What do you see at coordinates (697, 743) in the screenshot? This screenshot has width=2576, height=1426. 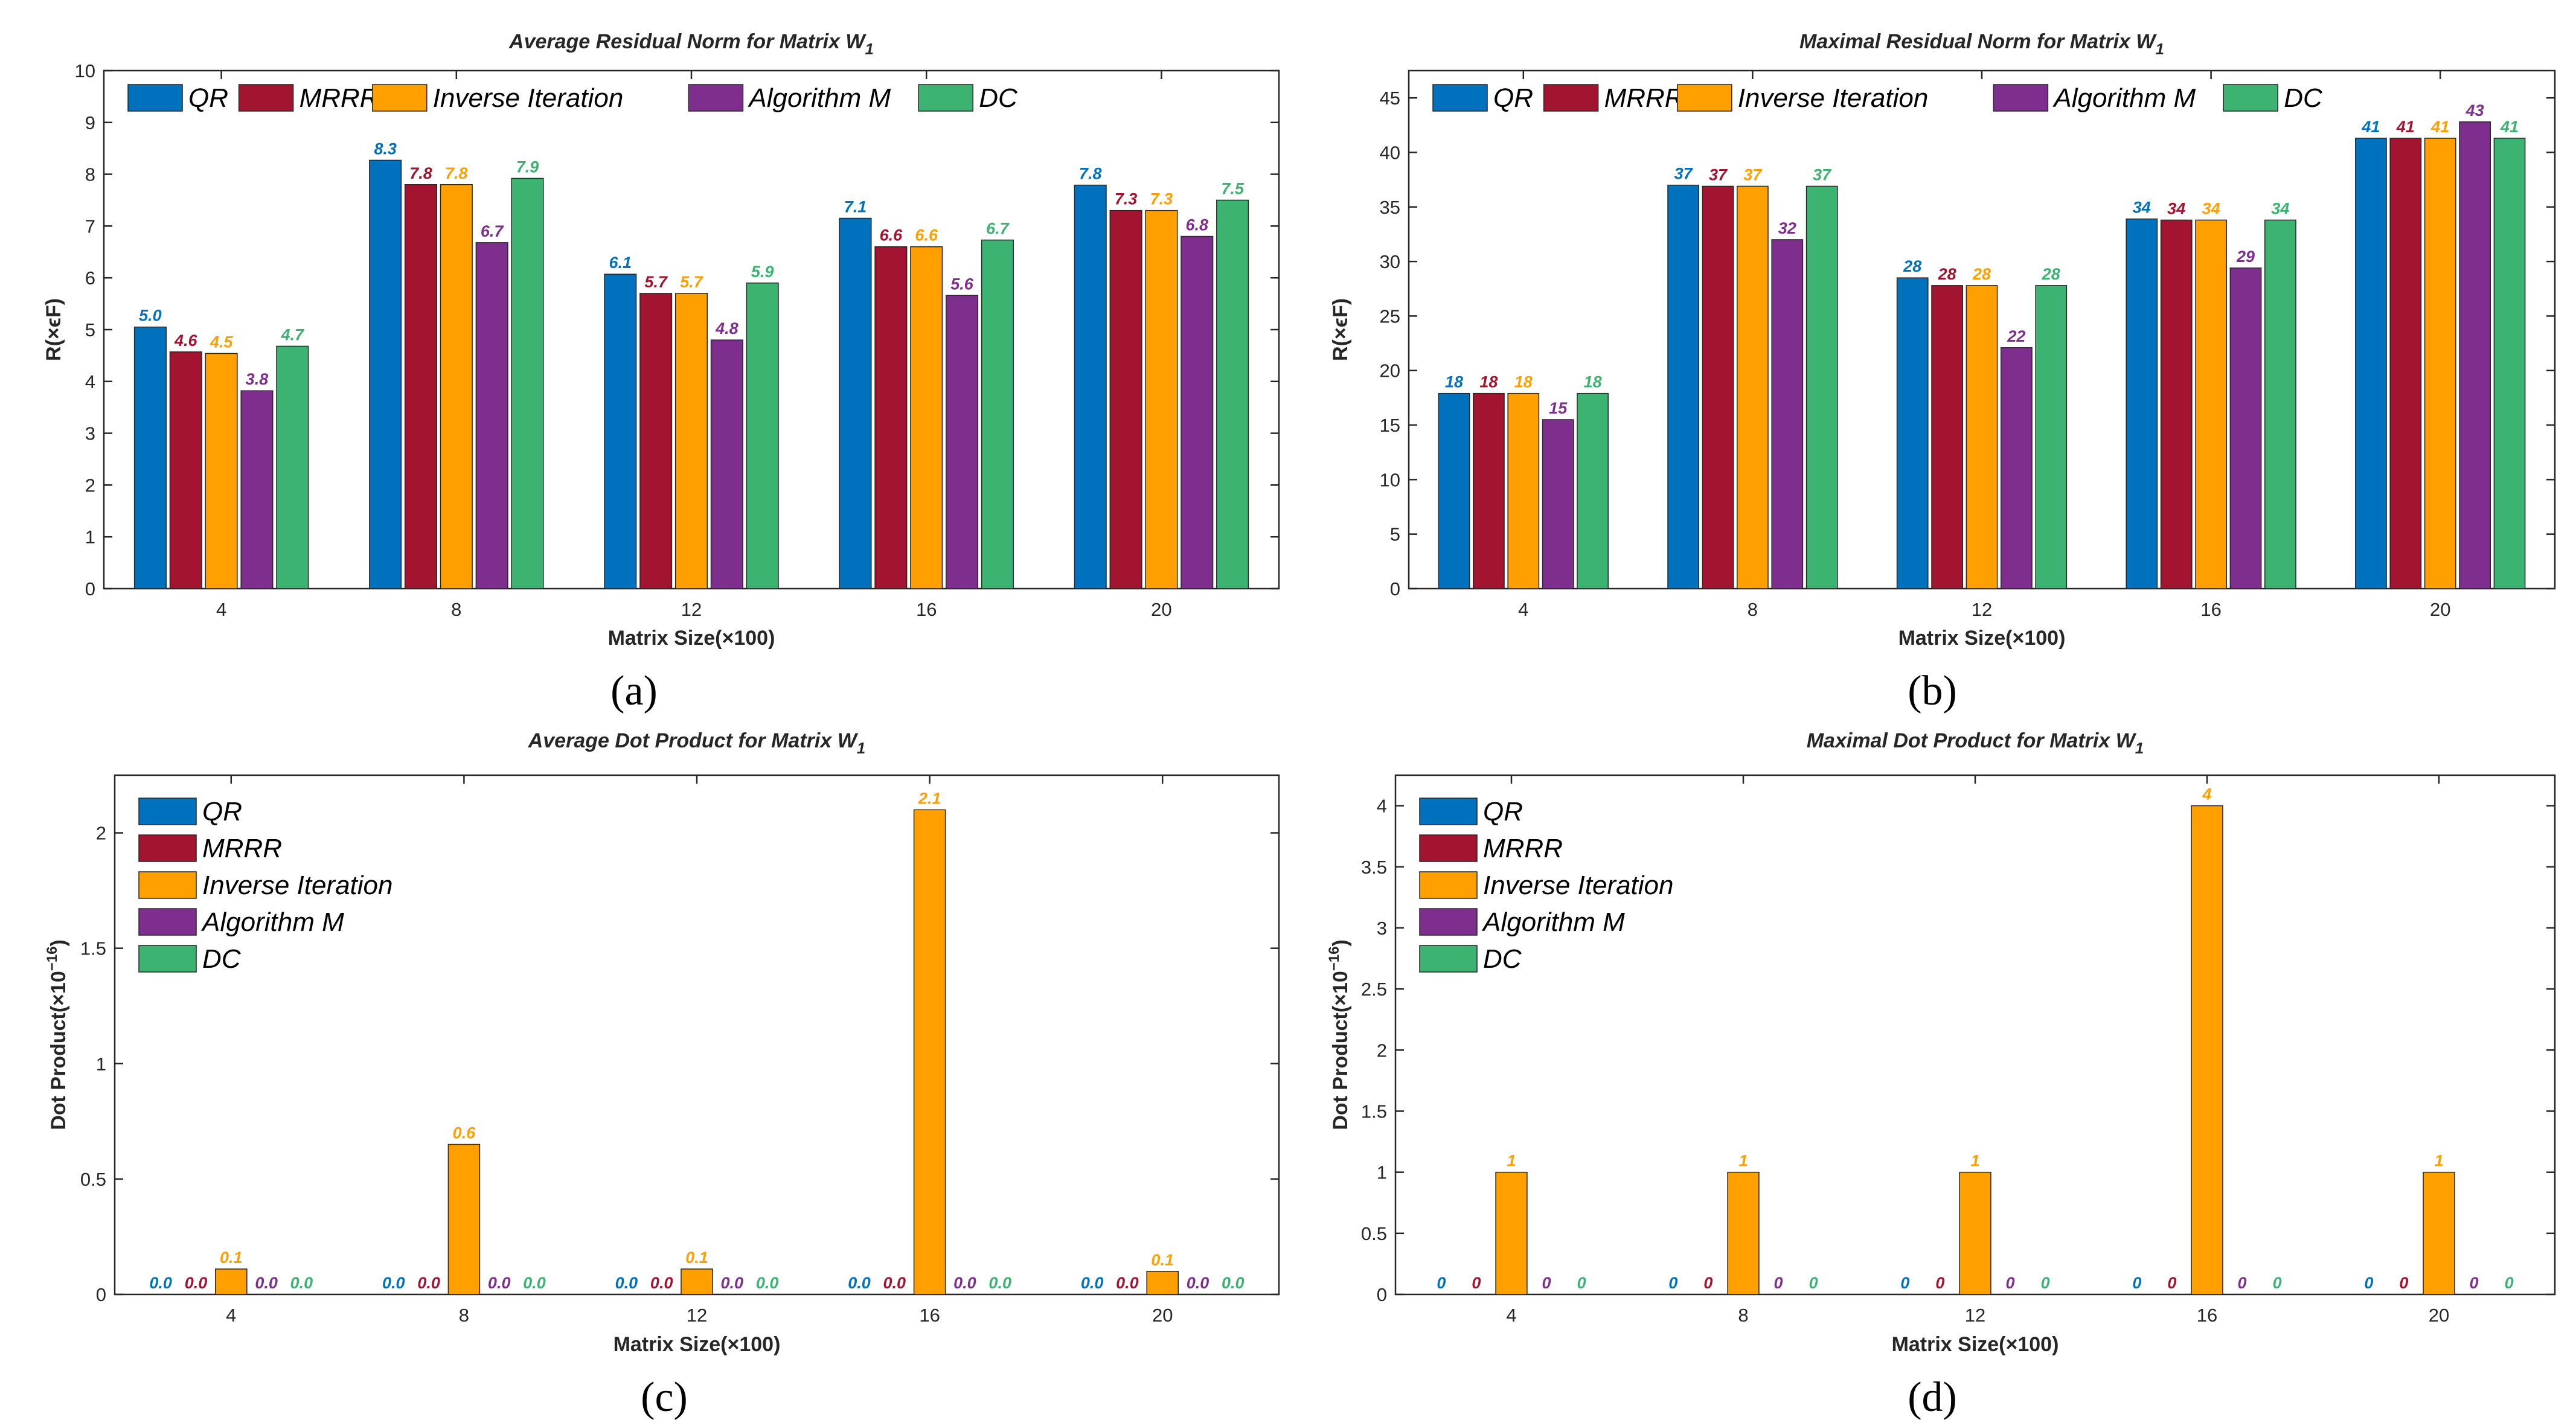 I see `chart-title: Average Dot Product for Matrix W1` at bounding box center [697, 743].